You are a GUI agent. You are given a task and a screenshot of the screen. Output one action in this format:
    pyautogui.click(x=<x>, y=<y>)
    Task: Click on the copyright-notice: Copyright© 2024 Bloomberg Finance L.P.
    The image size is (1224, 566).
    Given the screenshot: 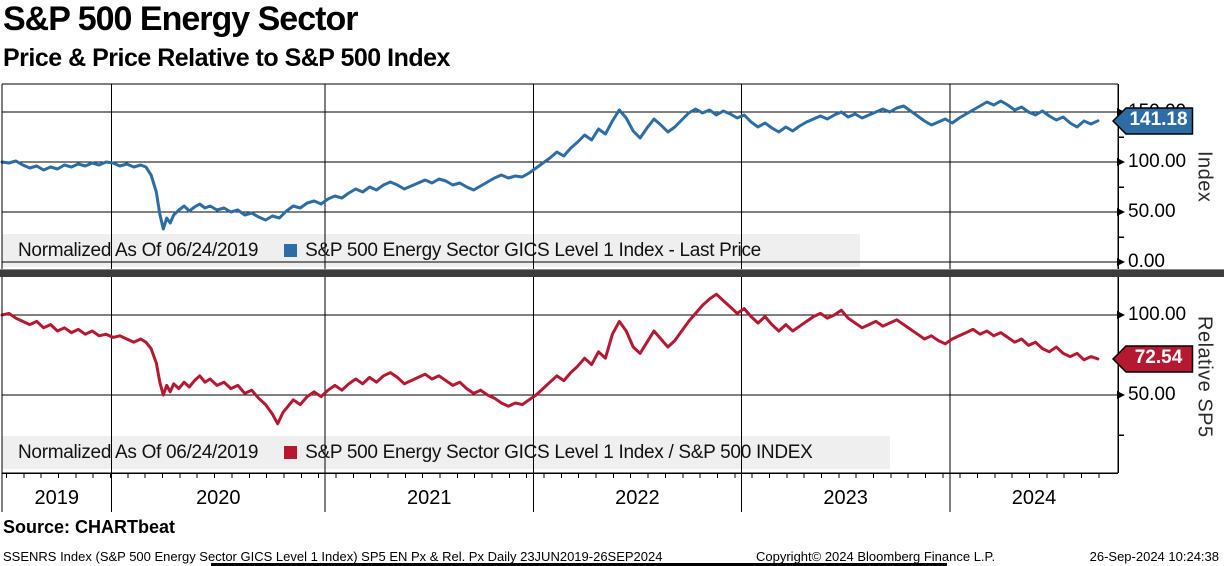 What is the action you would take?
    pyautogui.click(x=876, y=556)
    